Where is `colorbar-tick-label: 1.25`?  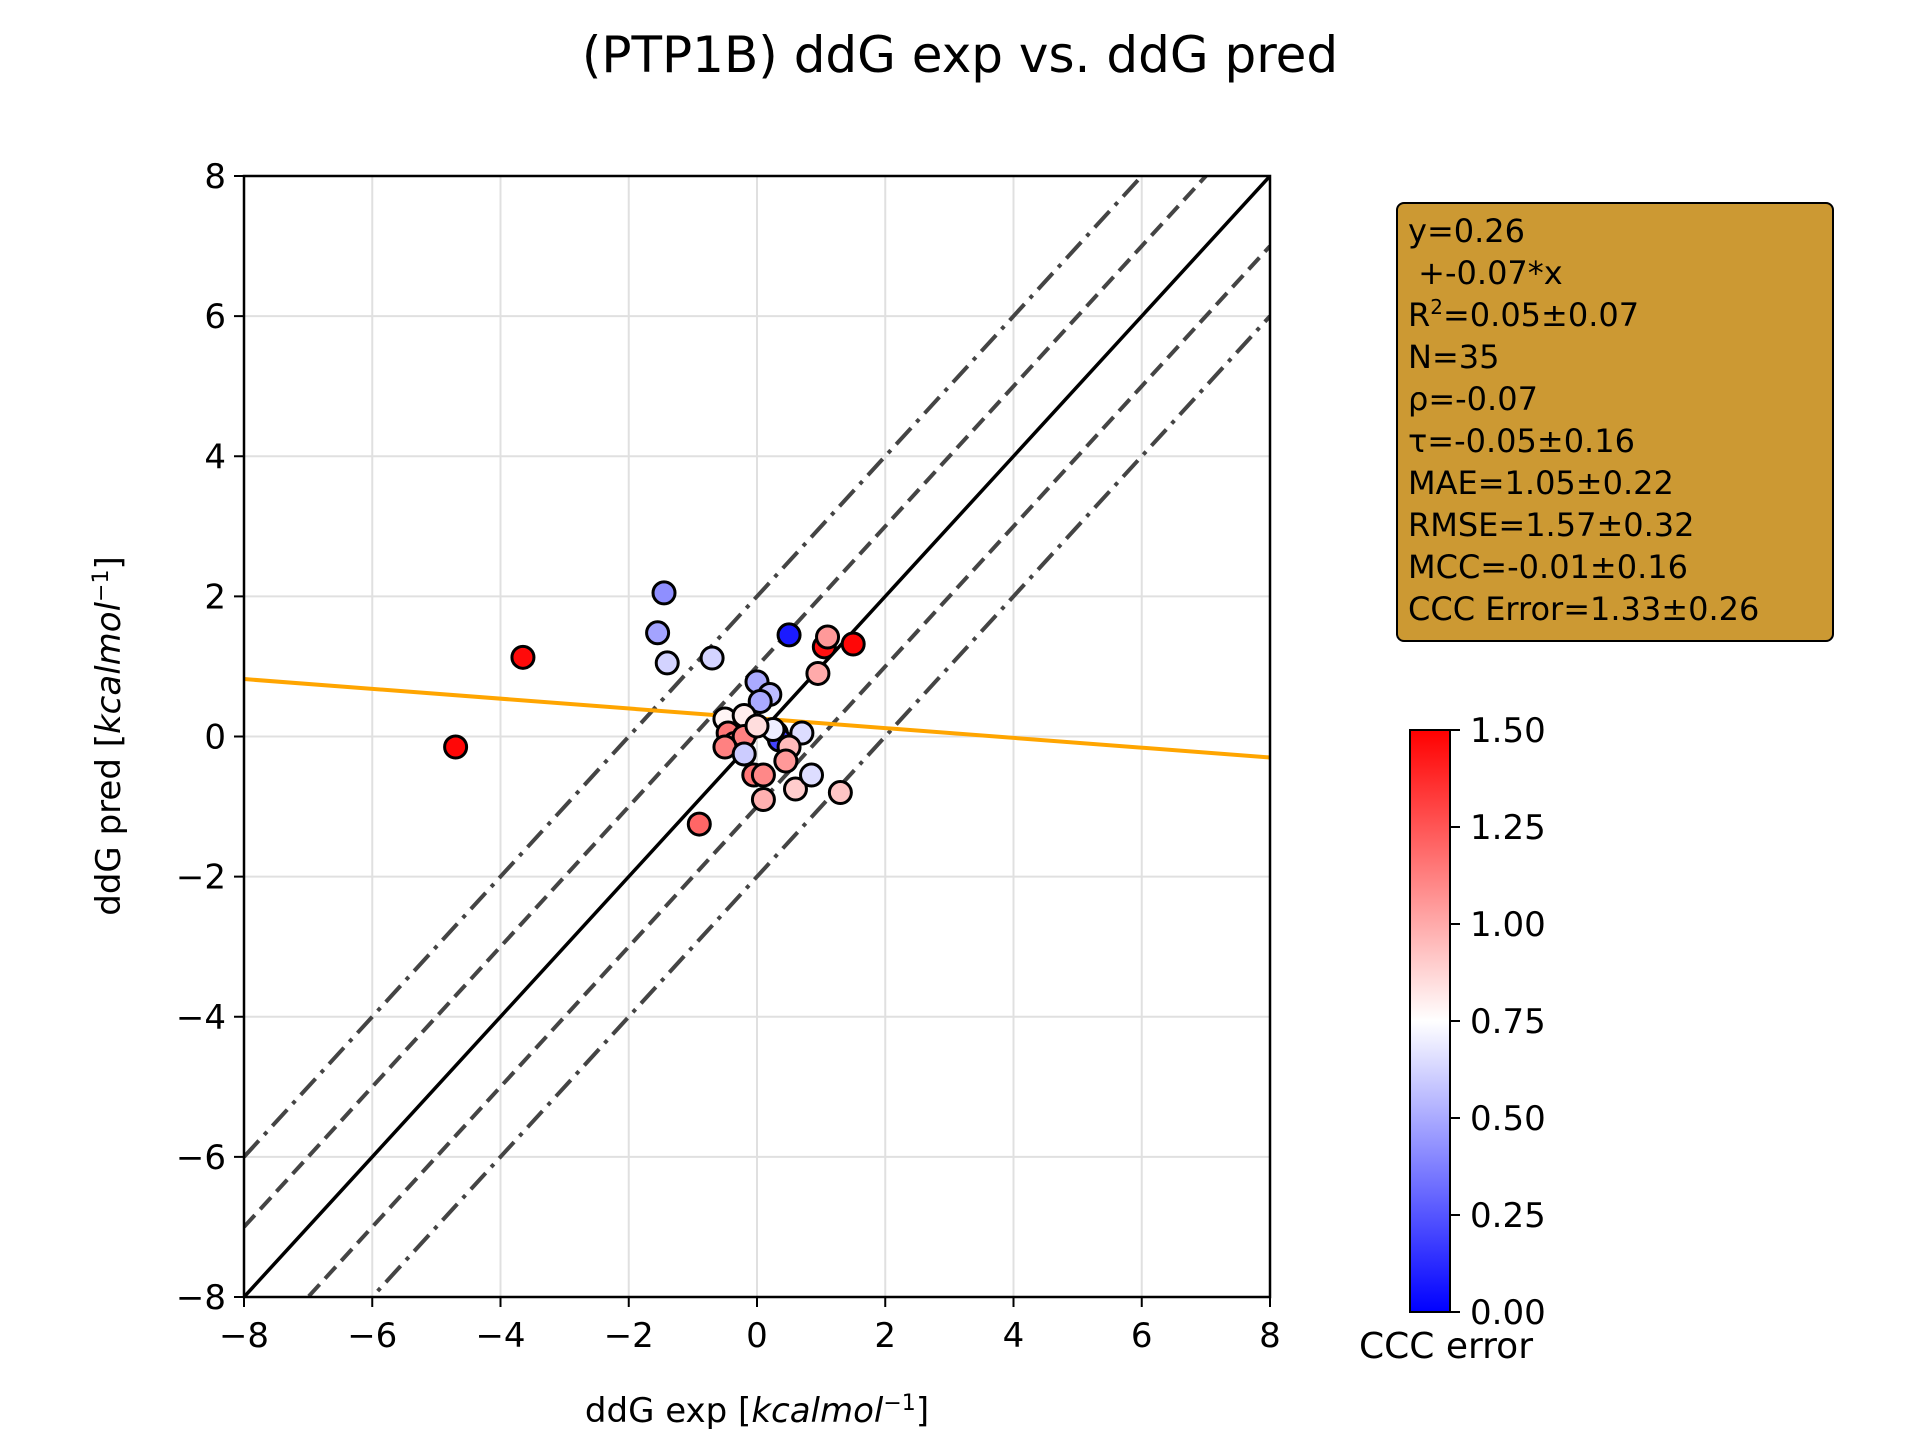 colorbar-tick-label: 1.25 is located at coordinates (1508, 828).